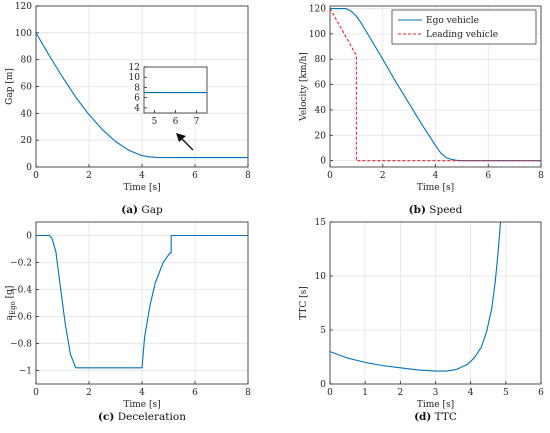 Image resolution: width=550 pixels, height=433 pixels. I want to click on chart-ttc-tick-label-x: 6, so click(541, 393).